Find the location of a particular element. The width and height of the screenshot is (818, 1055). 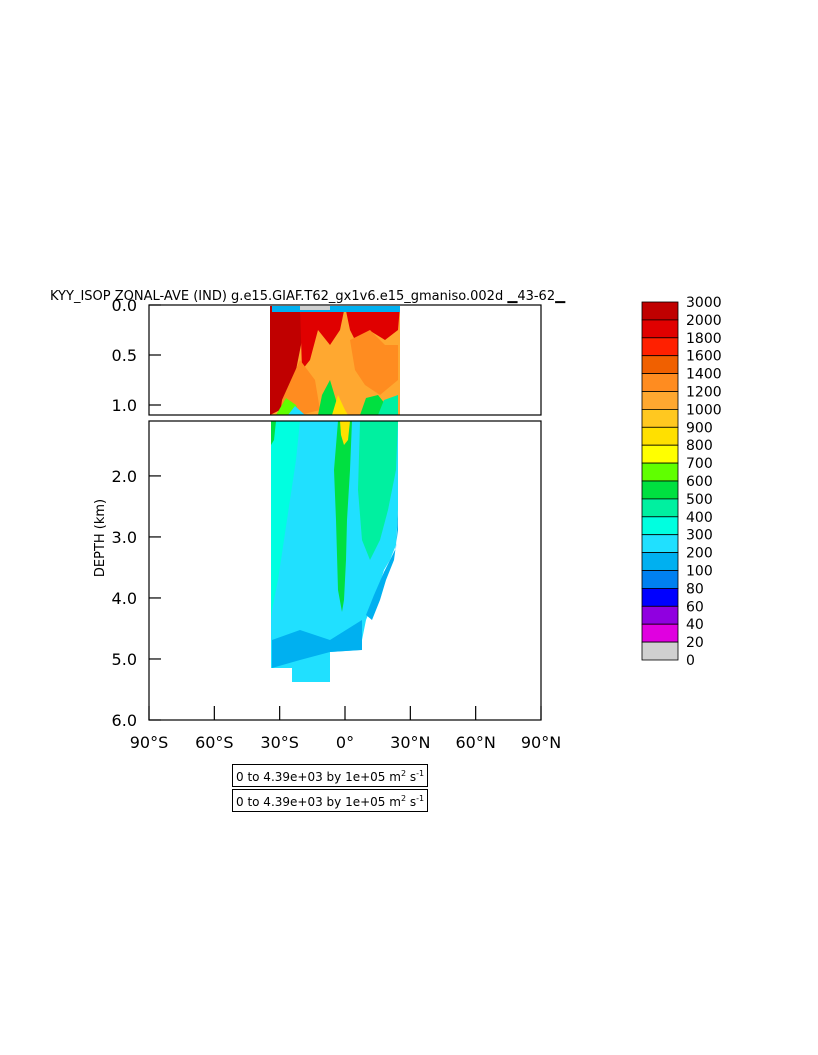

lower-field-yellow-plume is located at coordinates (345, 433).